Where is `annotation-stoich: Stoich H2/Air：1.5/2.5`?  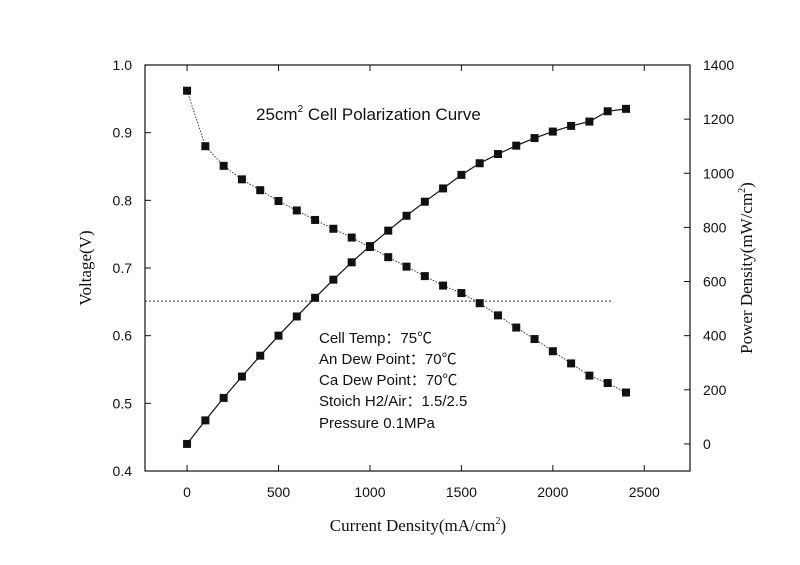 annotation-stoich: Stoich H2/Air：1.5/2.5 is located at coordinates (393, 401).